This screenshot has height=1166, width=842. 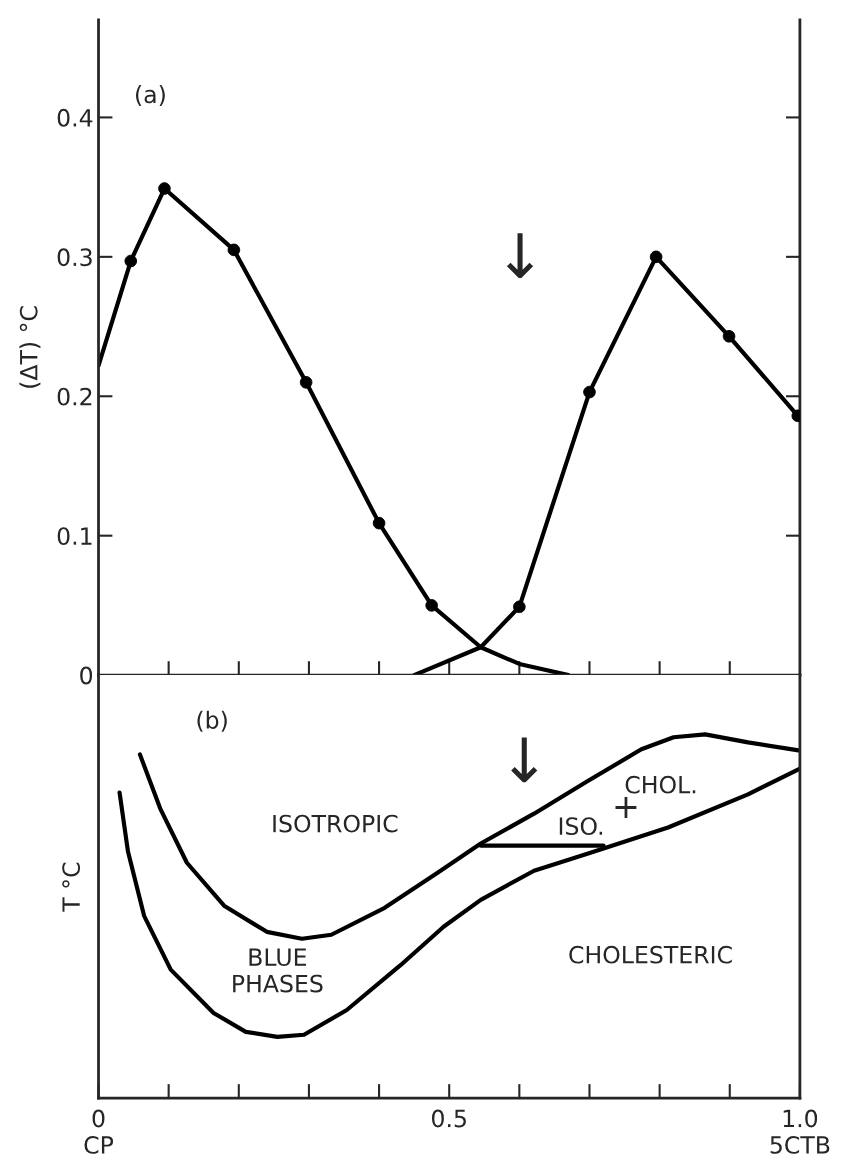 I want to click on y-tick-label: 0.4, so click(x=75, y=117).